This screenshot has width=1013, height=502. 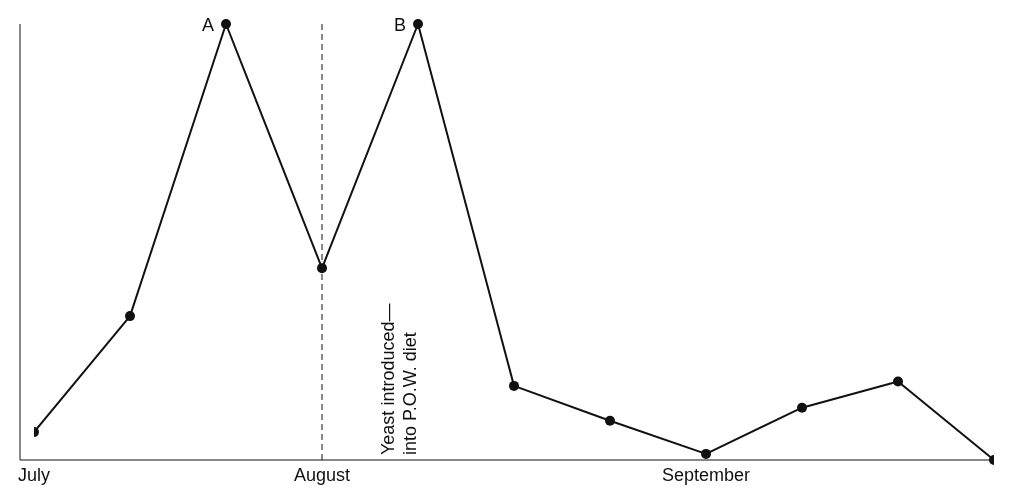 What do you see at coordinates (706, 474) in the screenshot?
I see `x-tick-label: September` at bounding box center [706, 474].